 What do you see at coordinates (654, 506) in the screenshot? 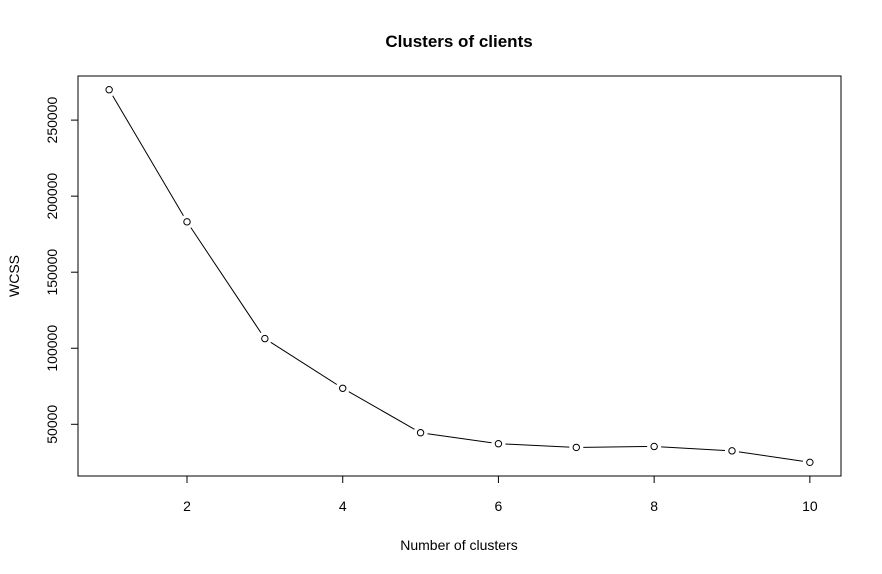
I see `x-tick-label-8: 8` at bounding box center [654, 506].